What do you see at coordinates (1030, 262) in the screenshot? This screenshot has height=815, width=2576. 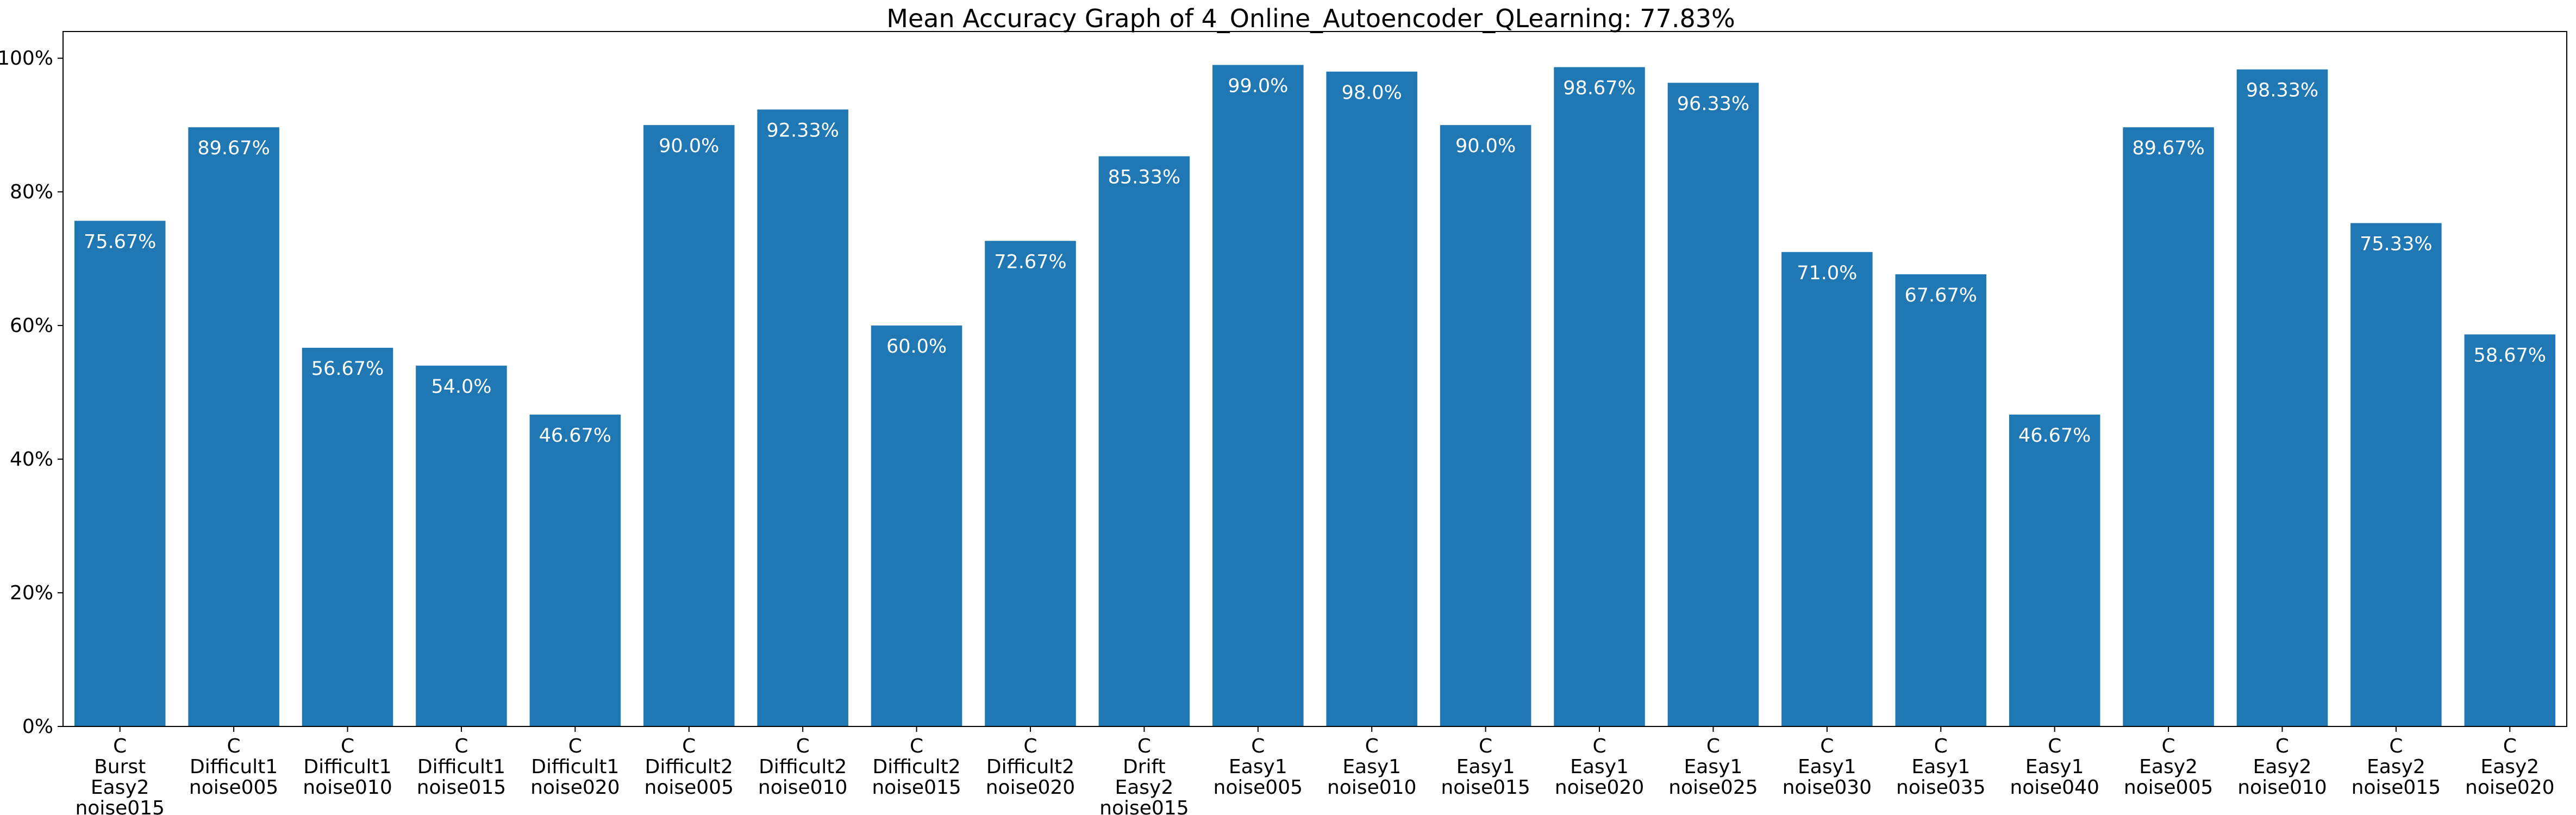 I see `bar-value-label: 72.67%` at bounding box center [1030, 262].